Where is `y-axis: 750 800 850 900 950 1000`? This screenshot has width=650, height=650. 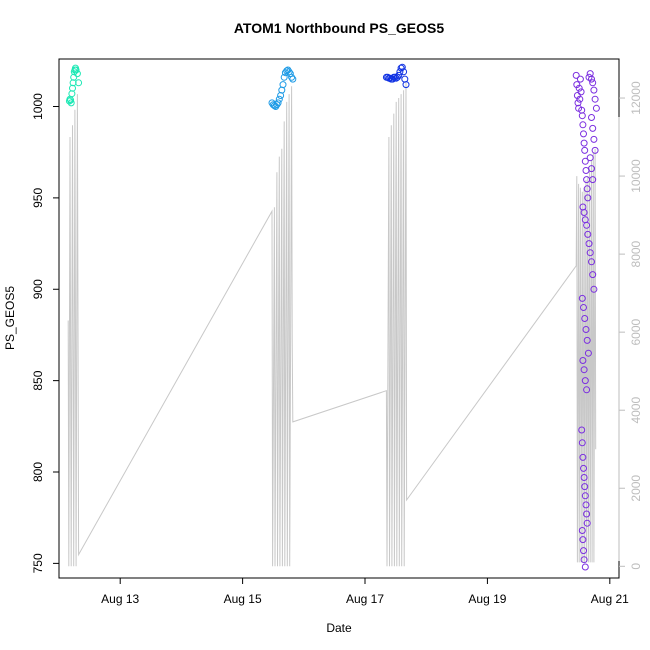
y-axis: 750 800 850 900 950 1000 is located at coordinates (45, 333).